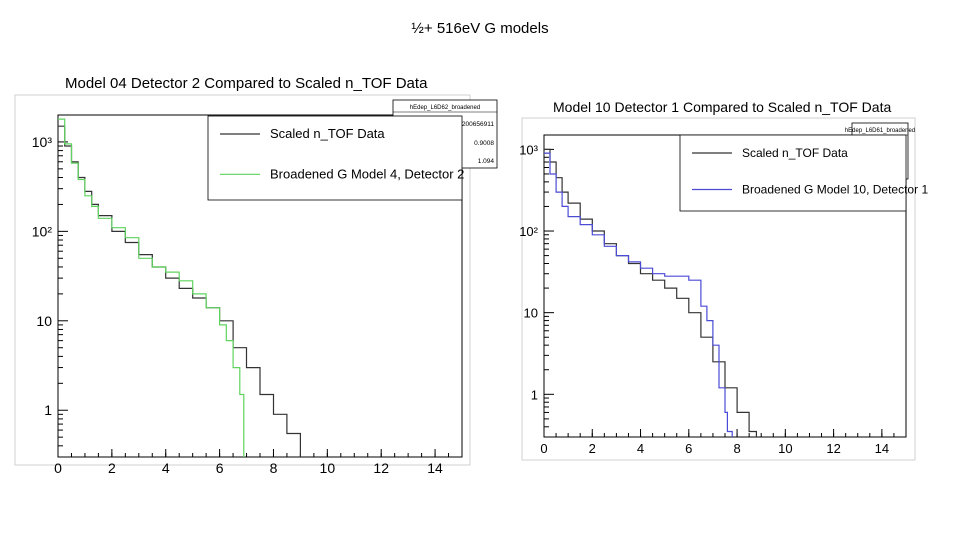 The height and width of the screenshot is (540, 960). I want to click on slide-title: ½+ 516eV G models, so click(480, 28).